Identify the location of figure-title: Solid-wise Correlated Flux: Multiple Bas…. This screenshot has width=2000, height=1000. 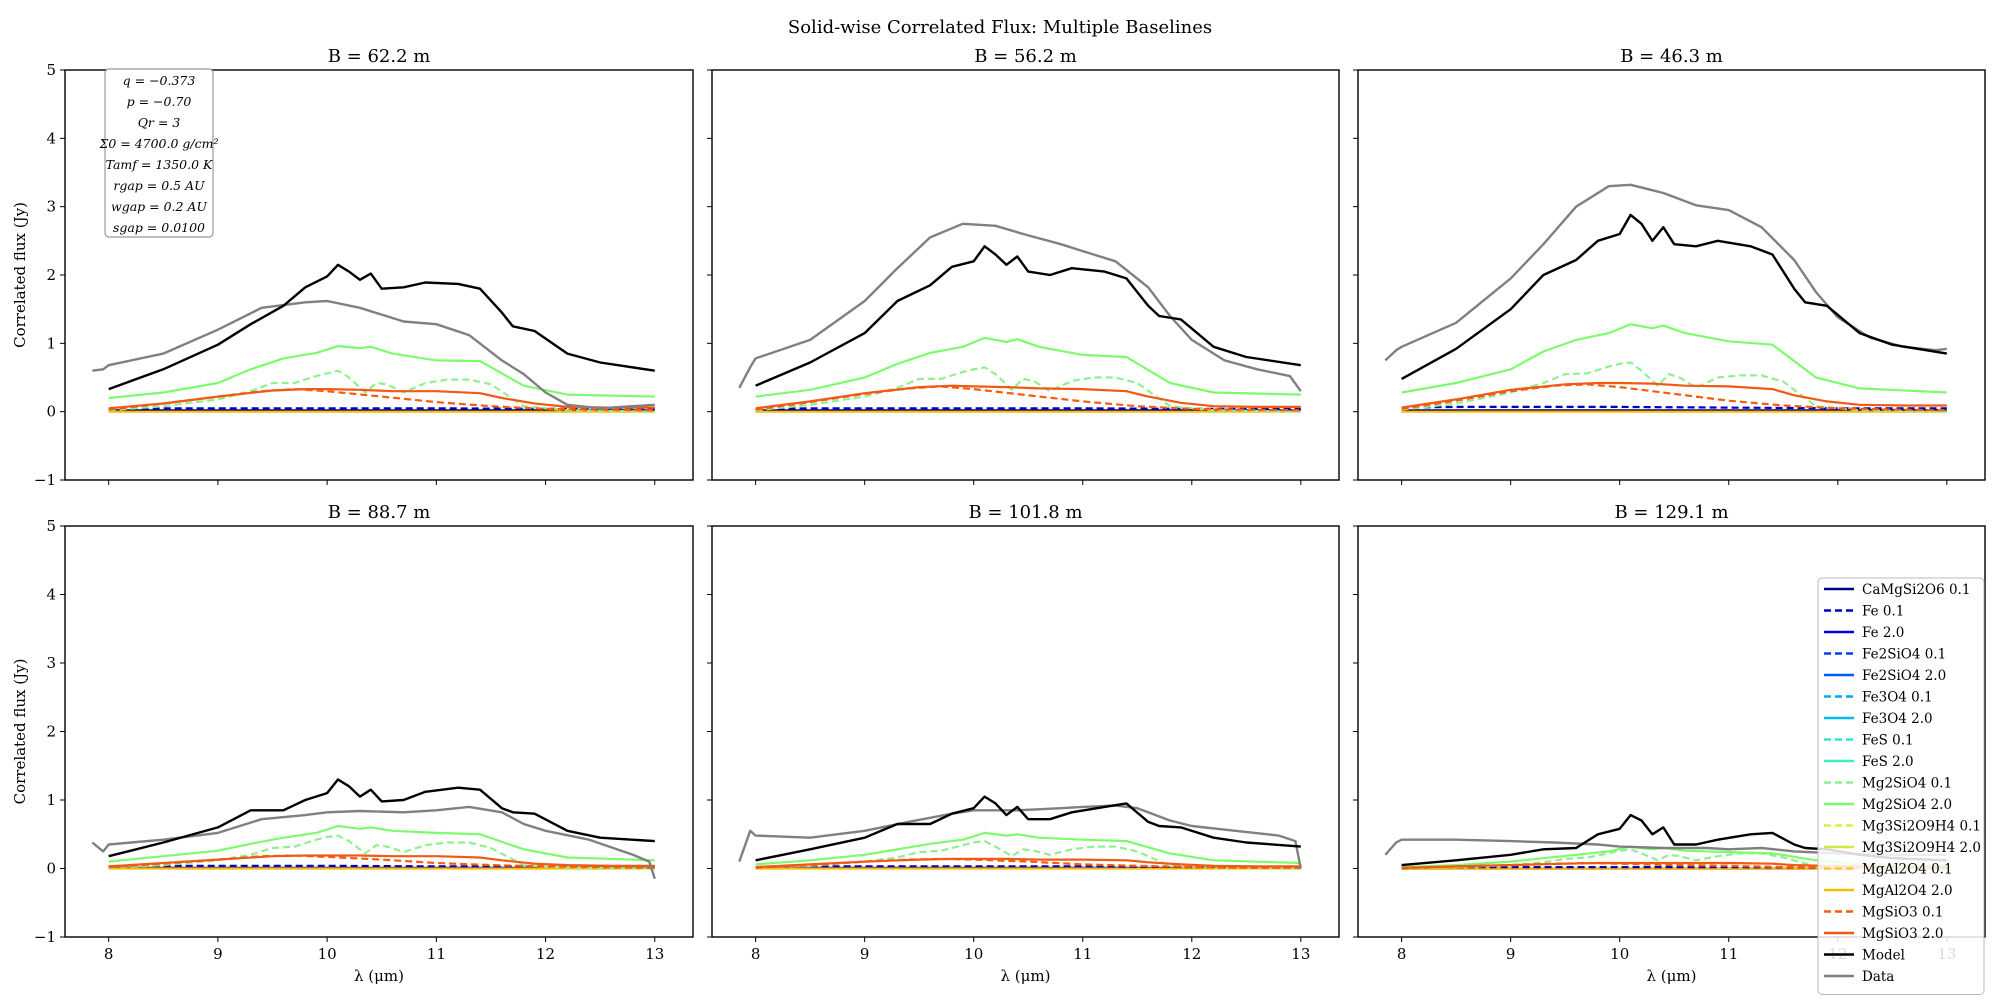
(1000, 27).